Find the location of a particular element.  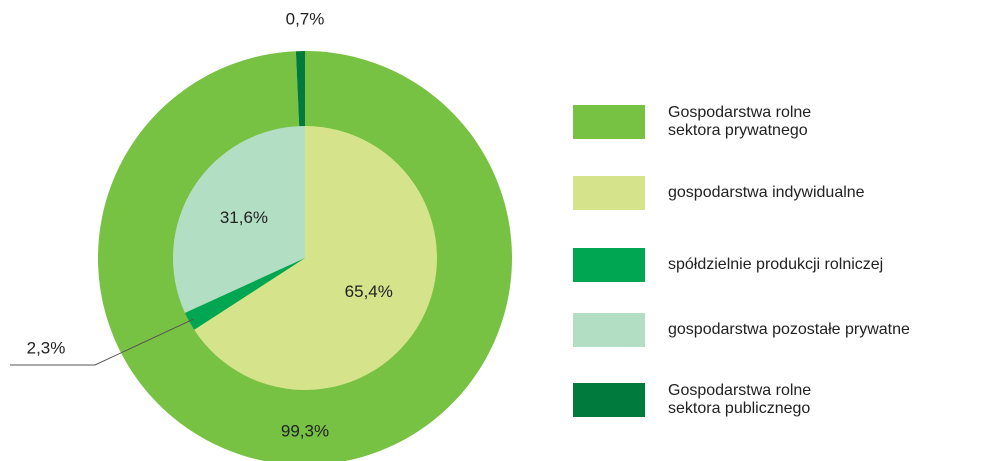

legend-item: gospodarstwa pozostałe prywatne is located at coordinates (741, 330).